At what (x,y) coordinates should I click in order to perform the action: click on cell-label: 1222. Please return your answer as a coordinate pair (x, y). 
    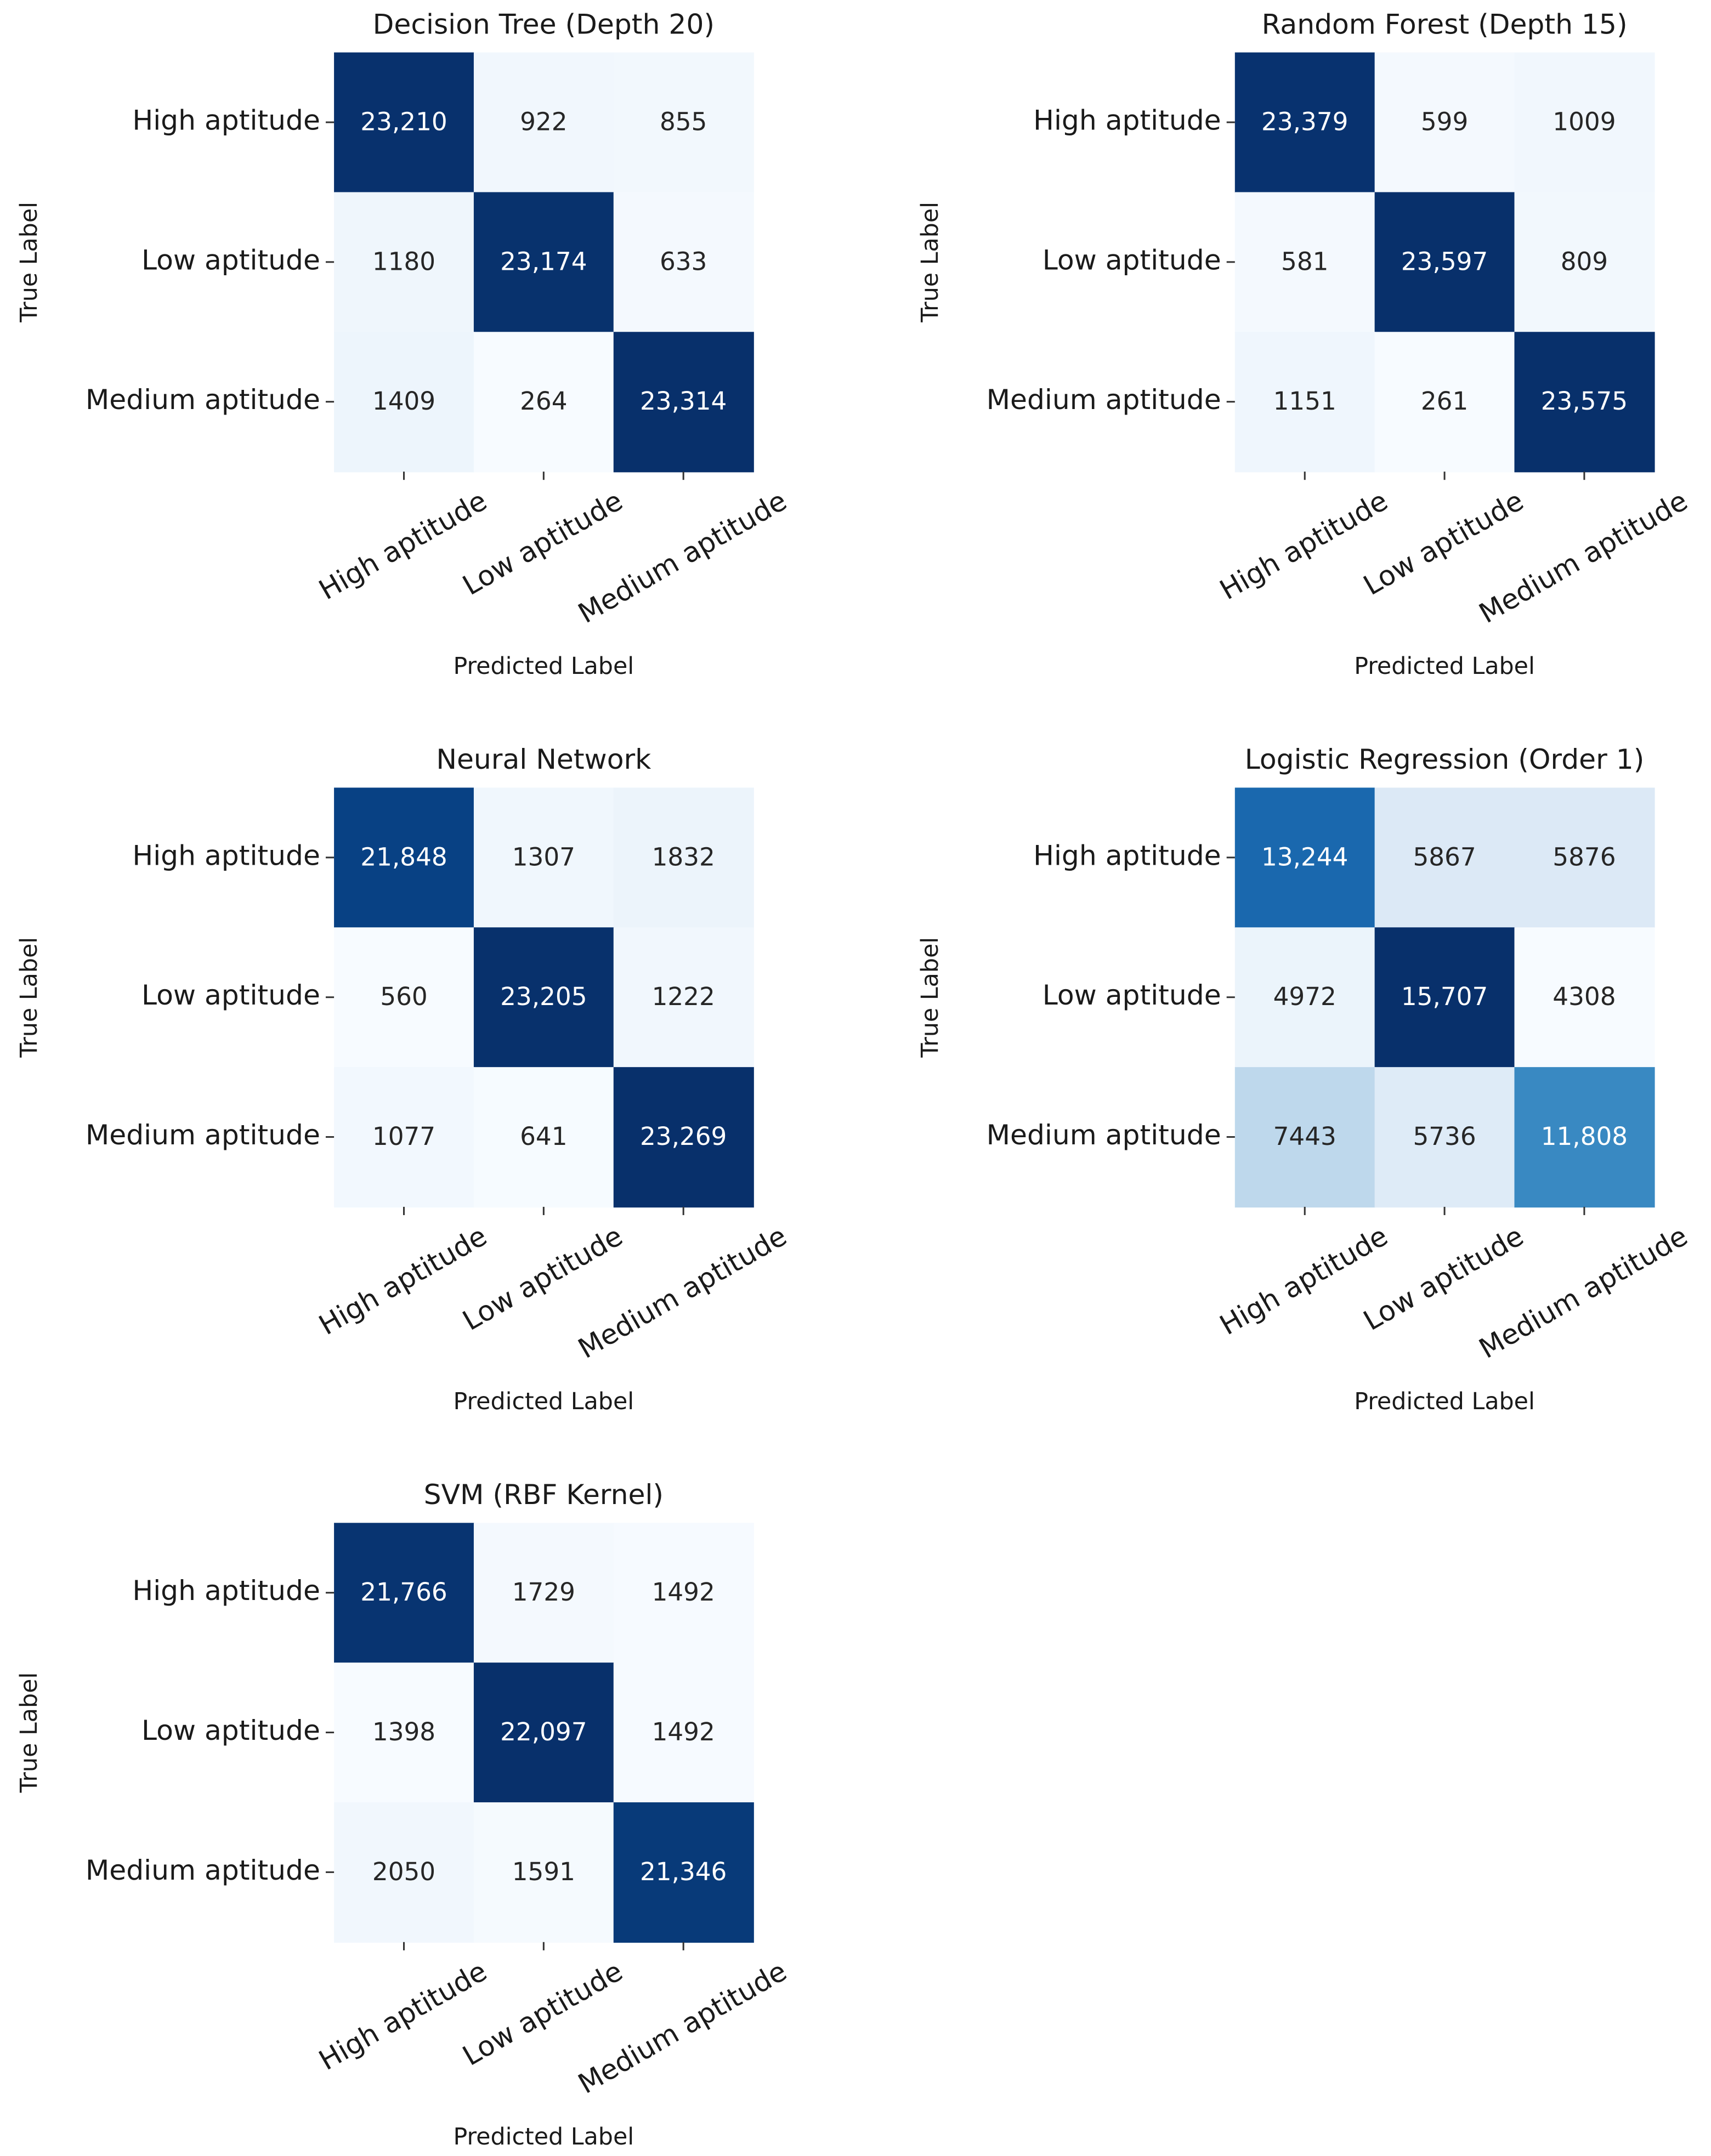
    Looking at the image, I should click on (684, 996).